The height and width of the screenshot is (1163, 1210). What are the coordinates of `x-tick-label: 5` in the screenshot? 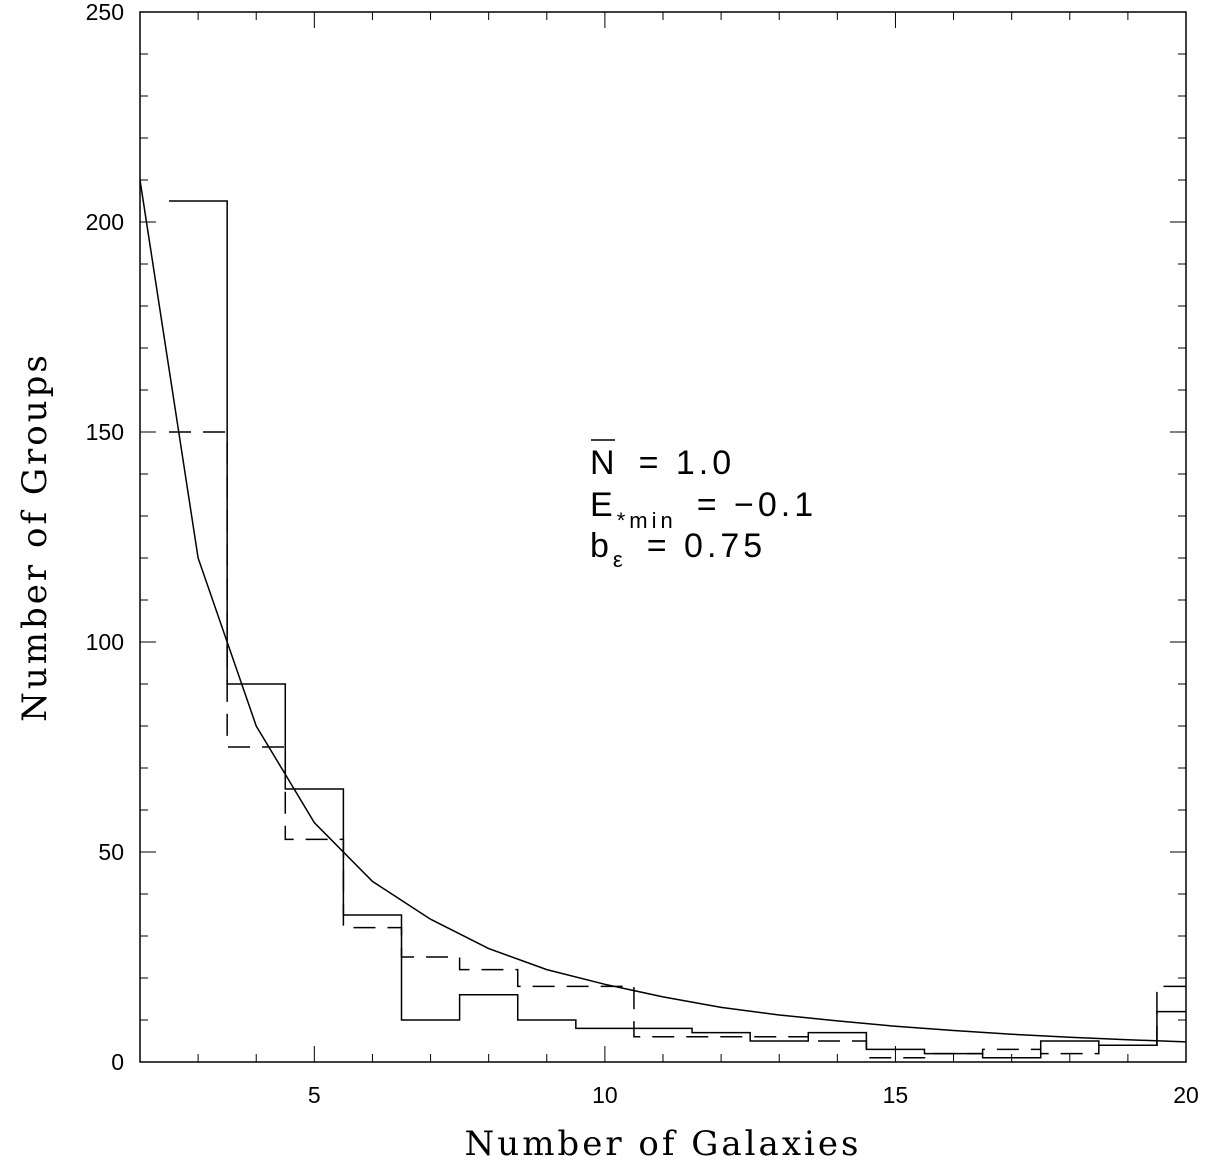 It's located at (314, 1095).